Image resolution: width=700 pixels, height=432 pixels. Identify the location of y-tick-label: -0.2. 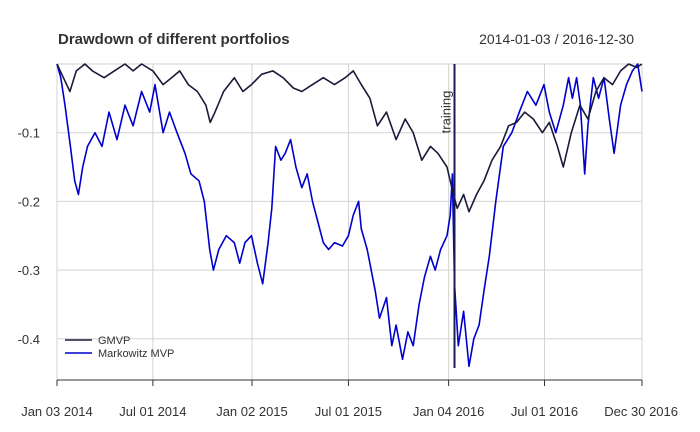
(29, 201).